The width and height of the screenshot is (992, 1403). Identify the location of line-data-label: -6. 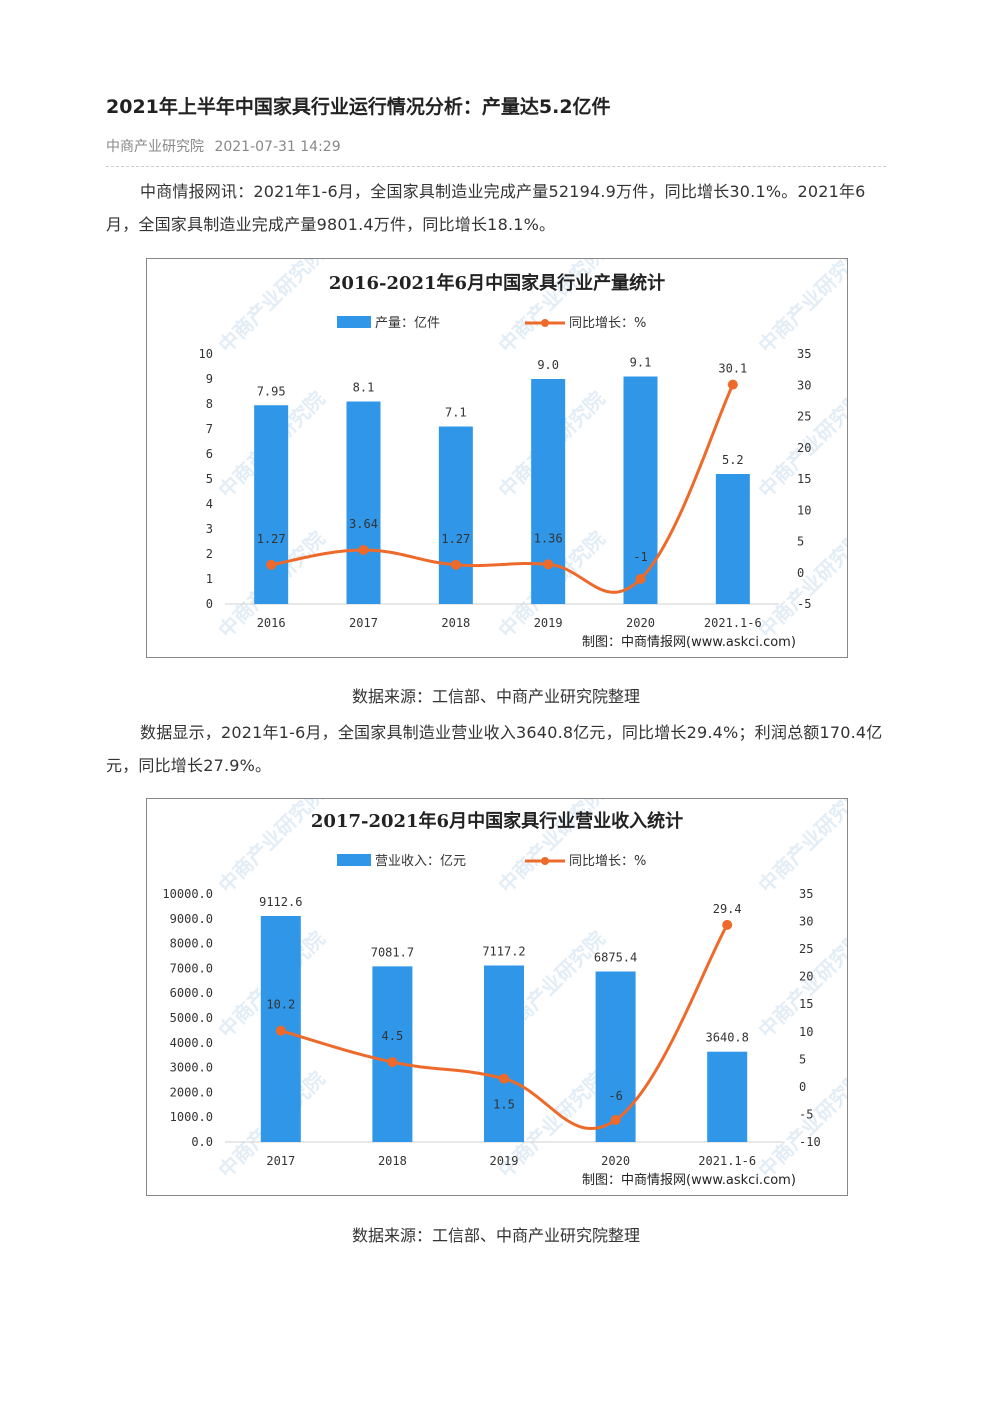
(615, 1096).